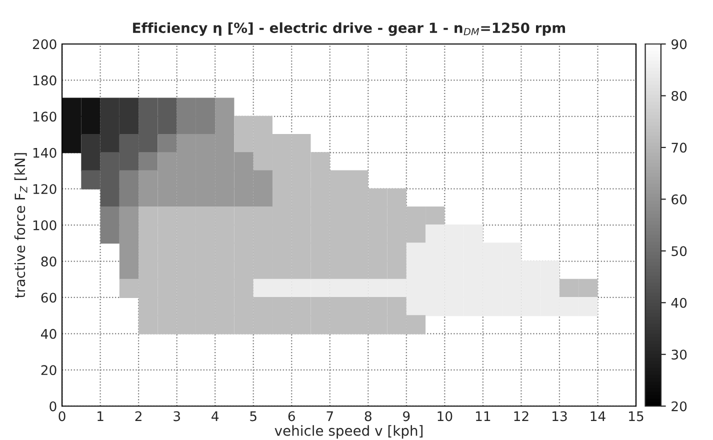 This screenshot has height=440, width=713. Describe the element at coordinates (483, 416) in the screenshot. I see `x-tick-label: 11` at that location.